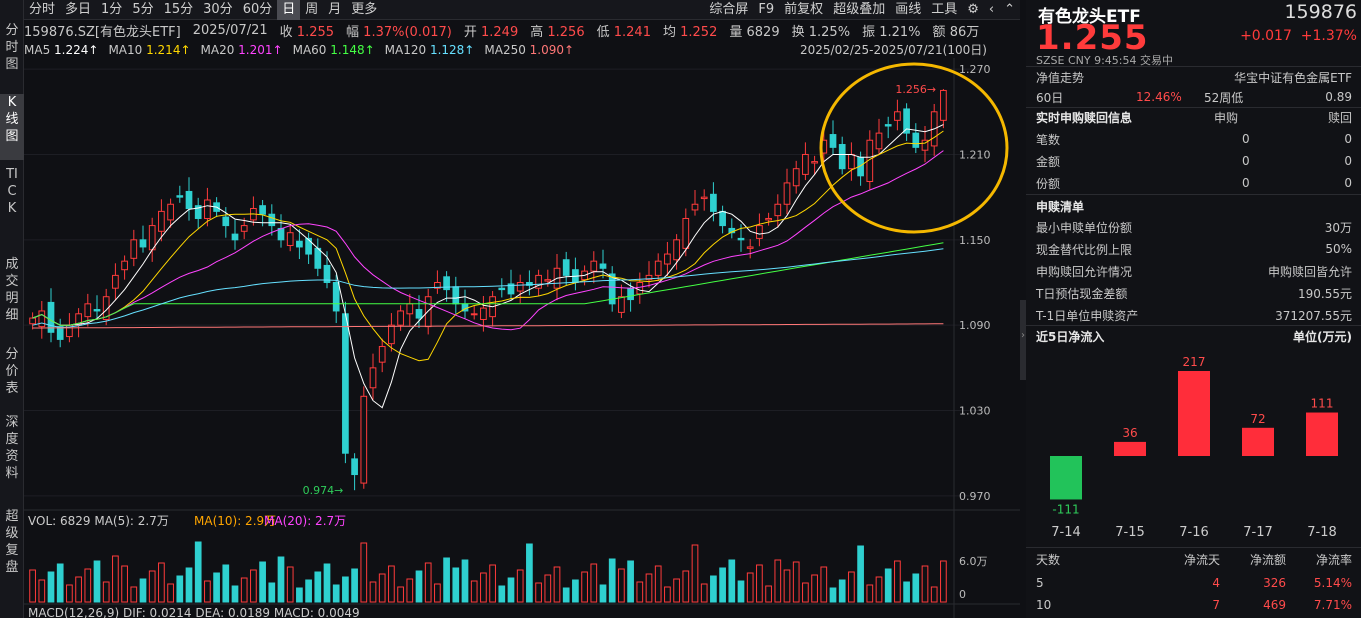 The height and width of the screenshot is (618, 1361). What do you see at coordinates (944, 9) in the screenshot?
I see `toolbar-button-5: 工具` at bounding box center [944, 9].